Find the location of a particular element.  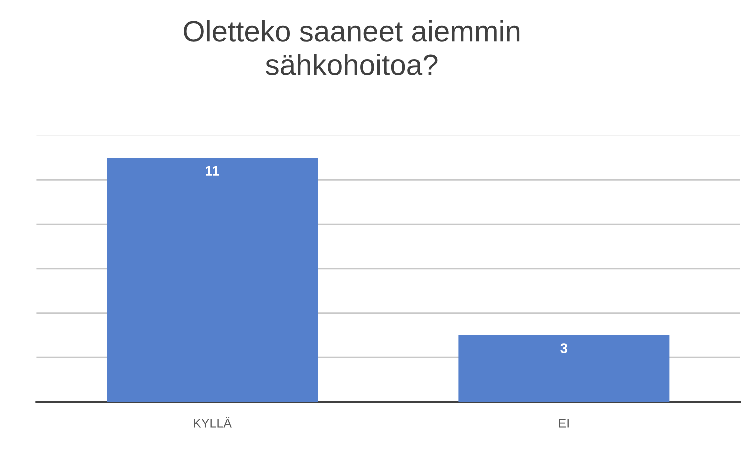

chart-title: Oletteko saaneet aiemmin sähkohoitoa? is located at coordinates (352, 48).